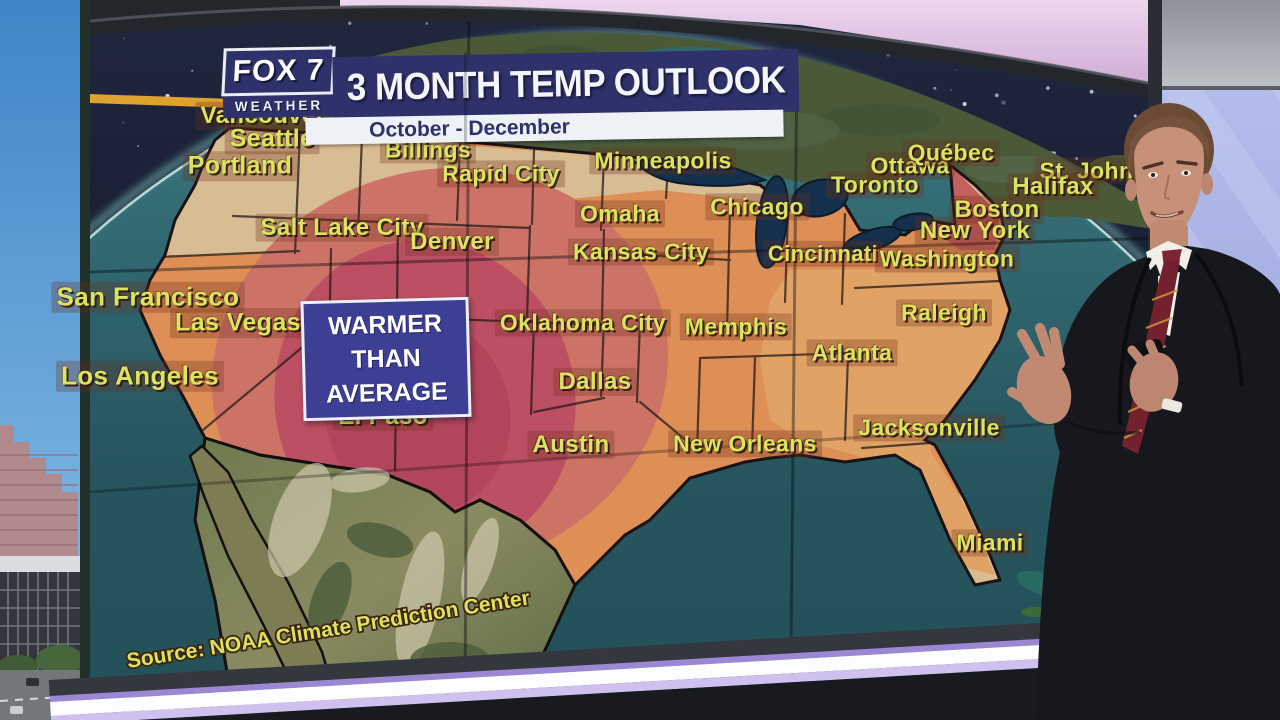 The image size is (1280, 720). I want to click on amber-stripe, so click(160, 100).